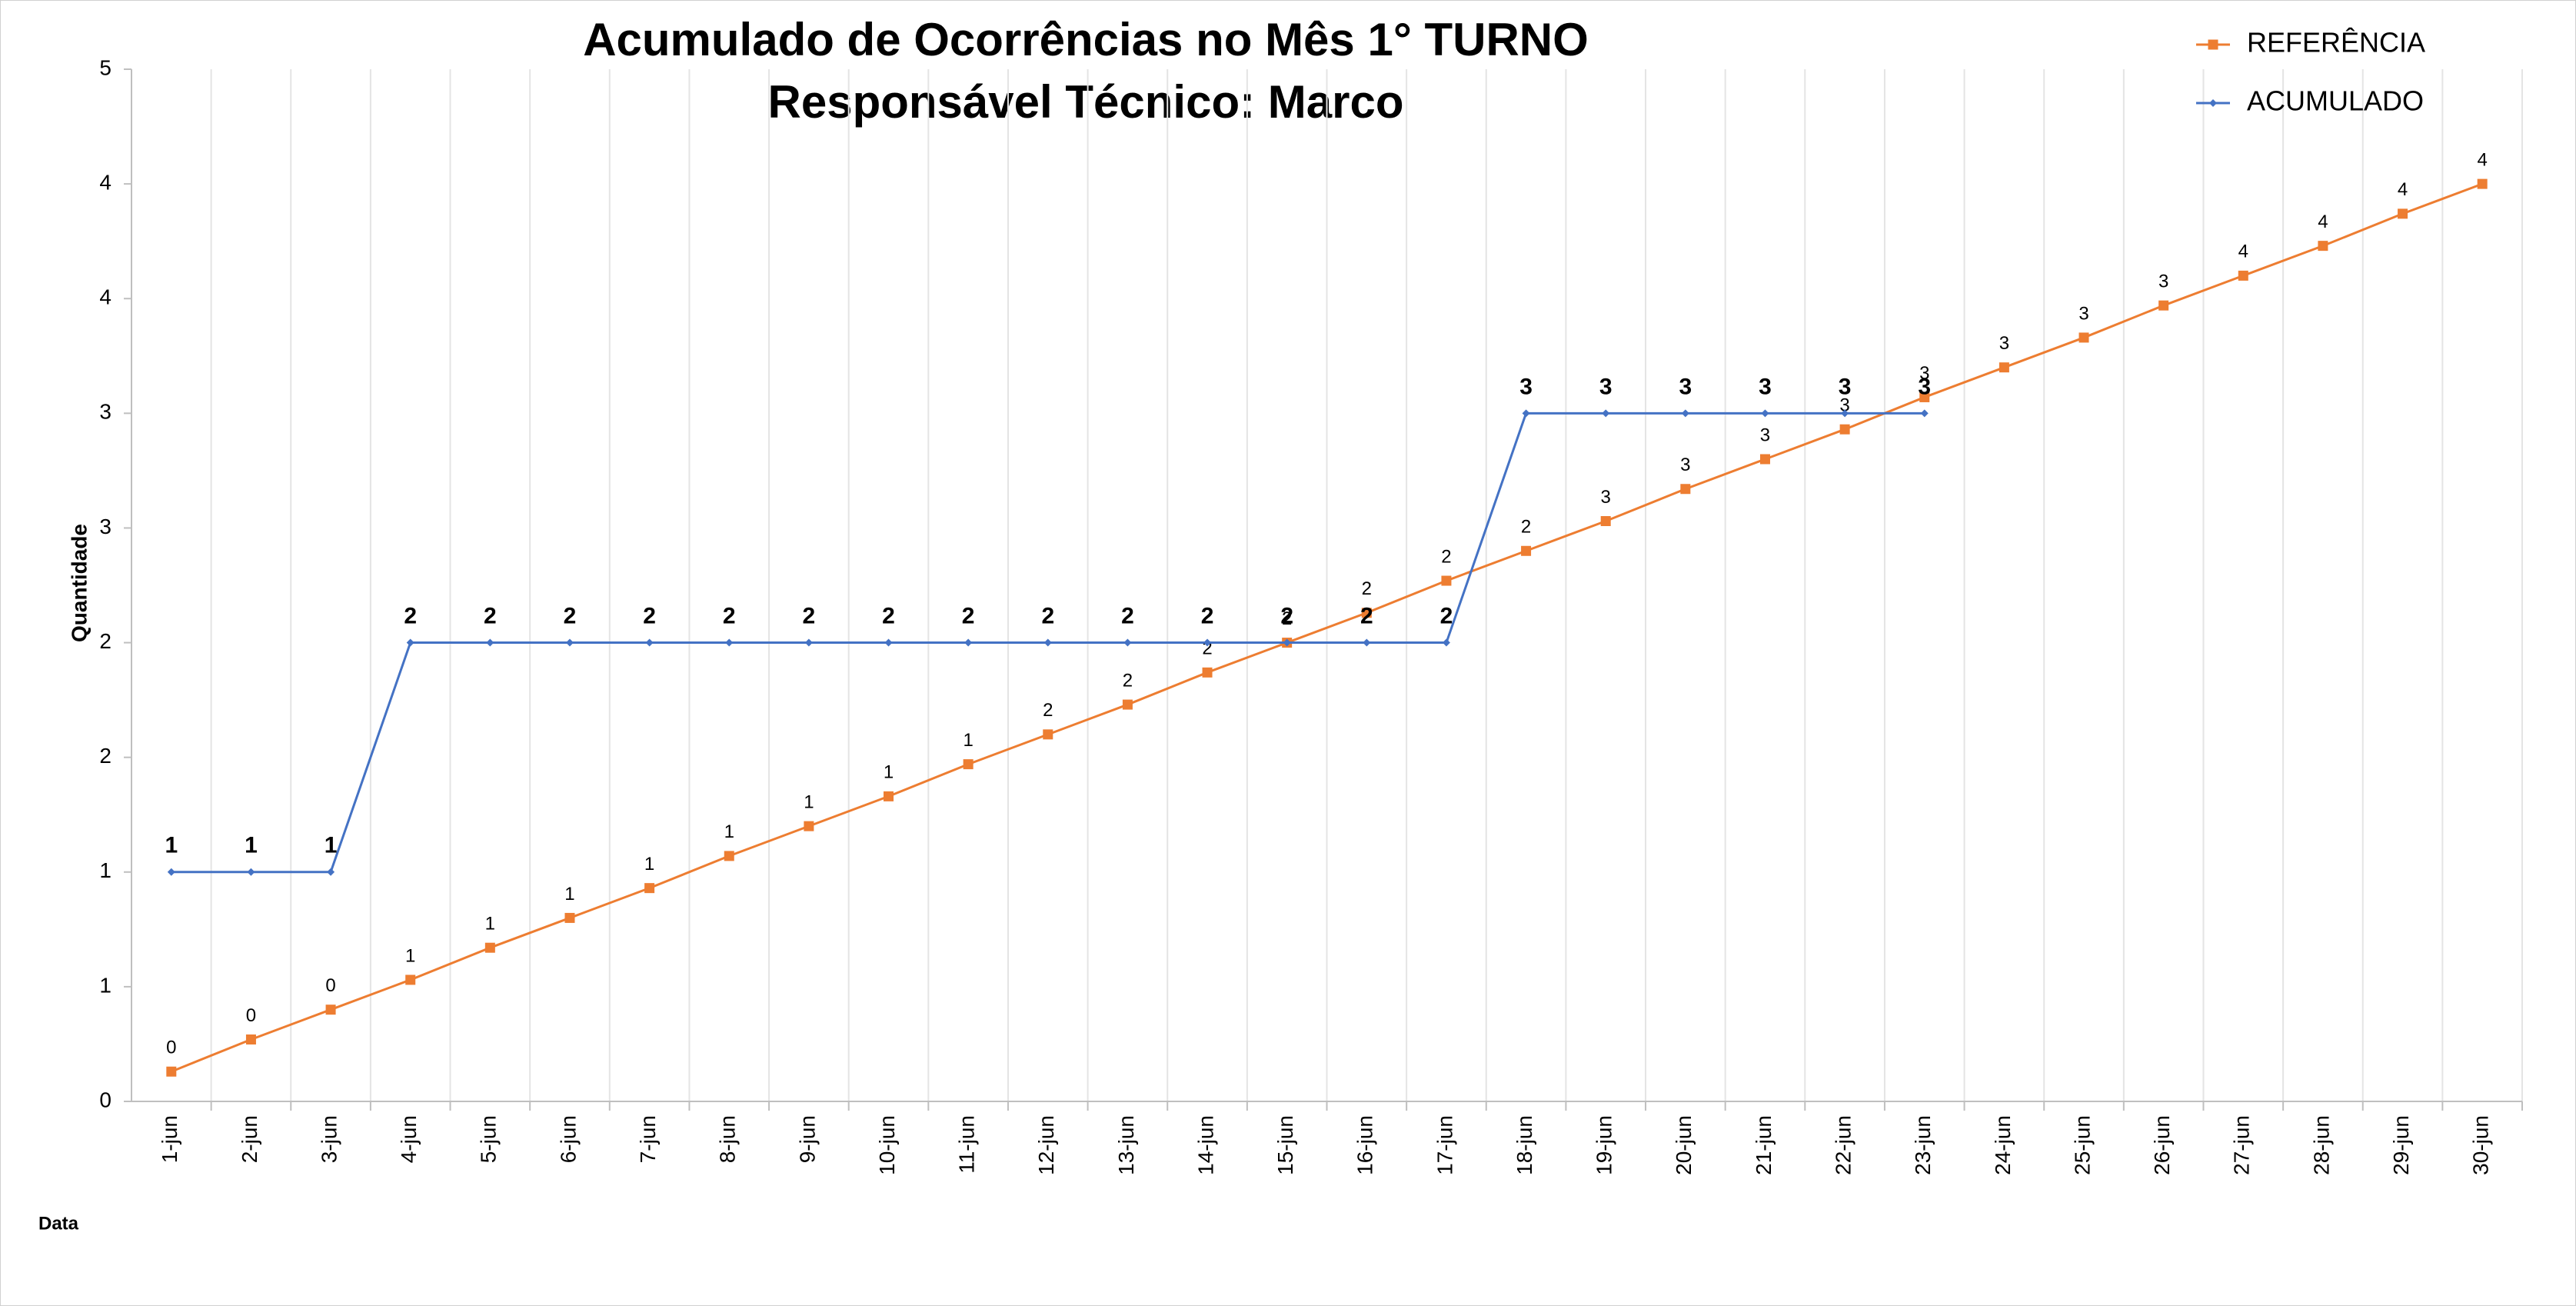  Describe the element at coordinates (2082, 1145) in the screenshot. I see `x-tick-label: 25-jun` at that location.